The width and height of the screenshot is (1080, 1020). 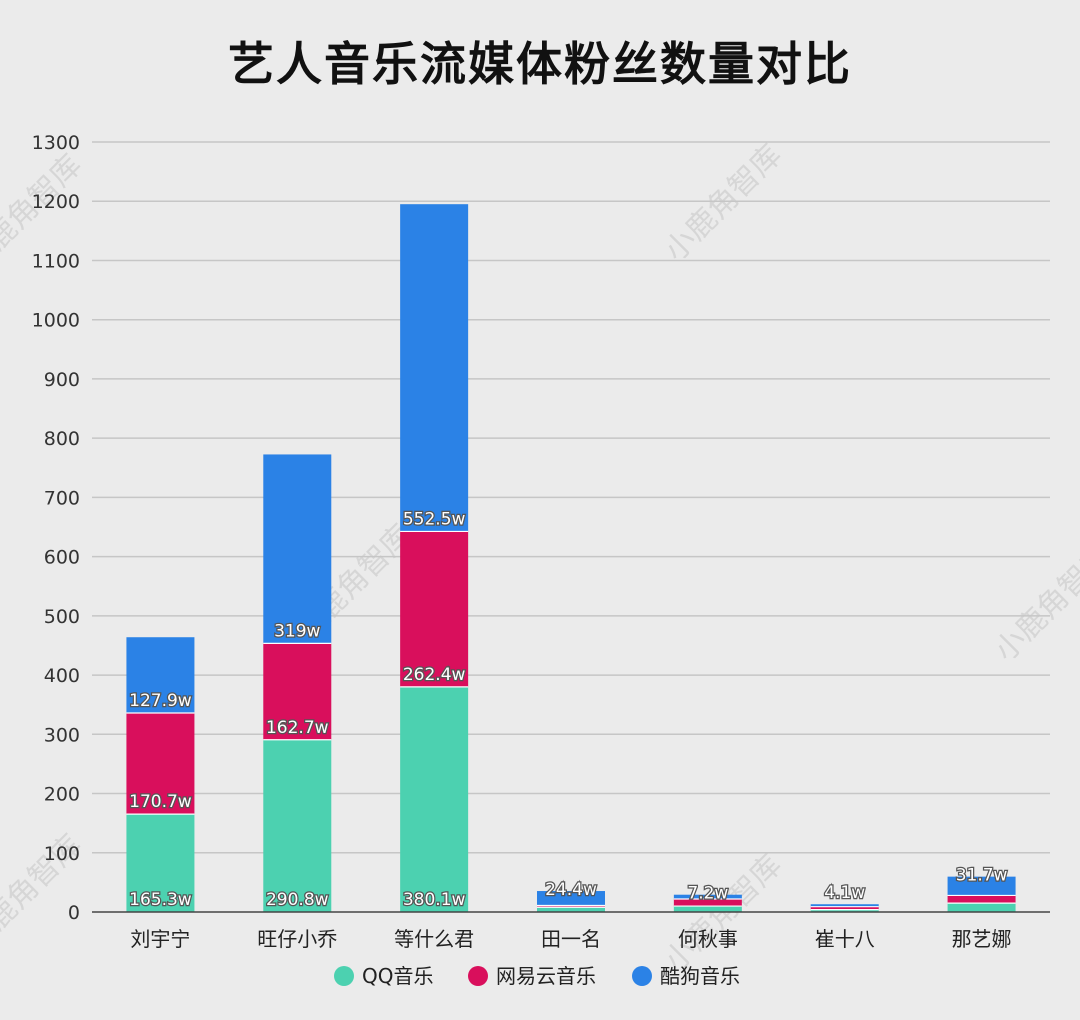 What do you see at coordinates (56, 143) in the screenshot?
I see `y-tick-label: 1300` at bounding box center [56, 143].